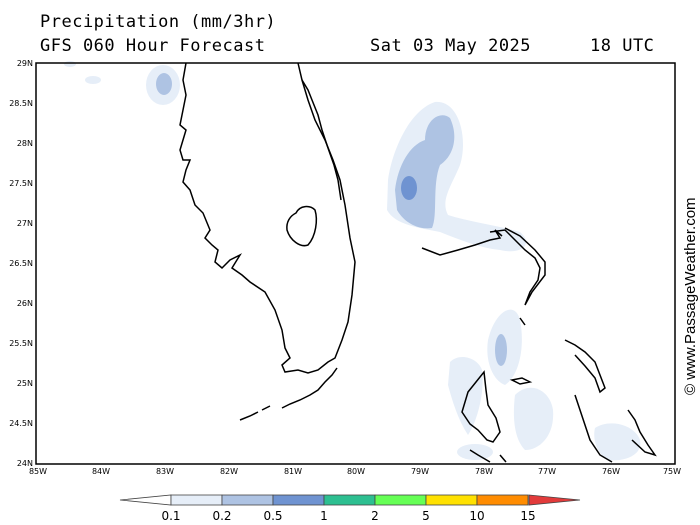 Image resolution: width=700 pixels, height=525 pixels. I want to click on lat-label: 27N, so click(25, 223).